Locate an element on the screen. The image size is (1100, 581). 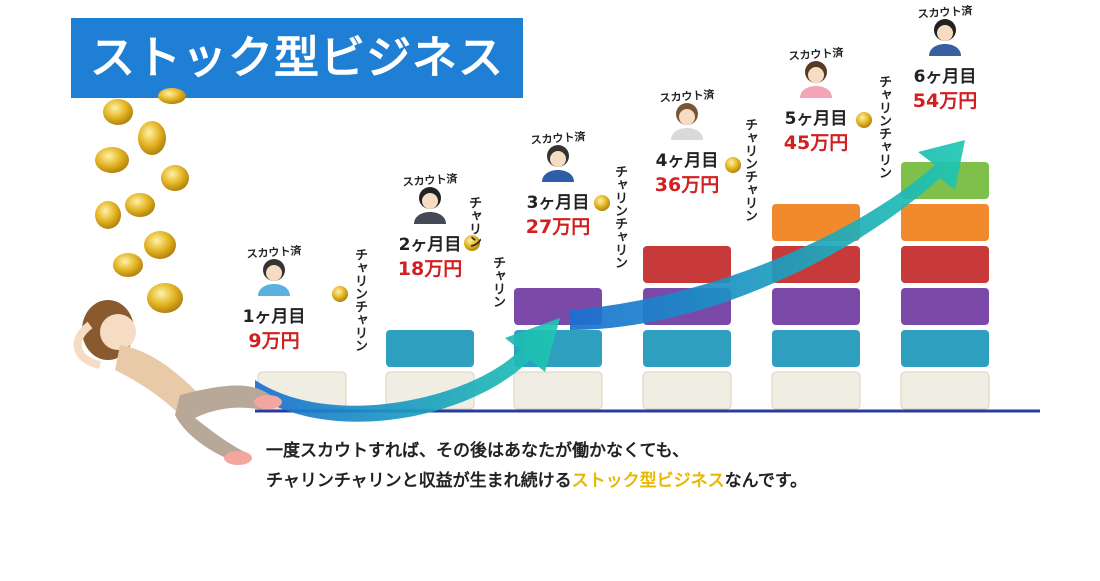
month-label: 2ヶ月目 is located at coordinates (430, 245).